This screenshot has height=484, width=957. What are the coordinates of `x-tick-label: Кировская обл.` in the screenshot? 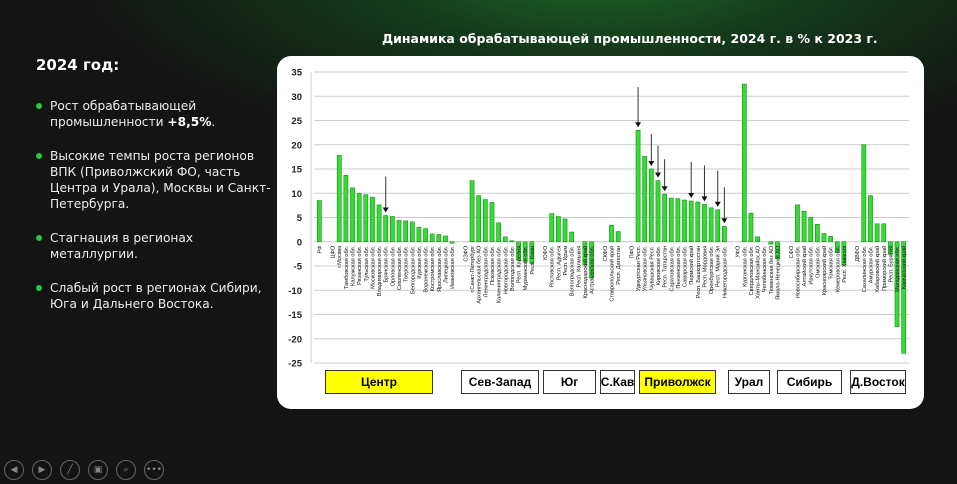 It's located at (659, 265).